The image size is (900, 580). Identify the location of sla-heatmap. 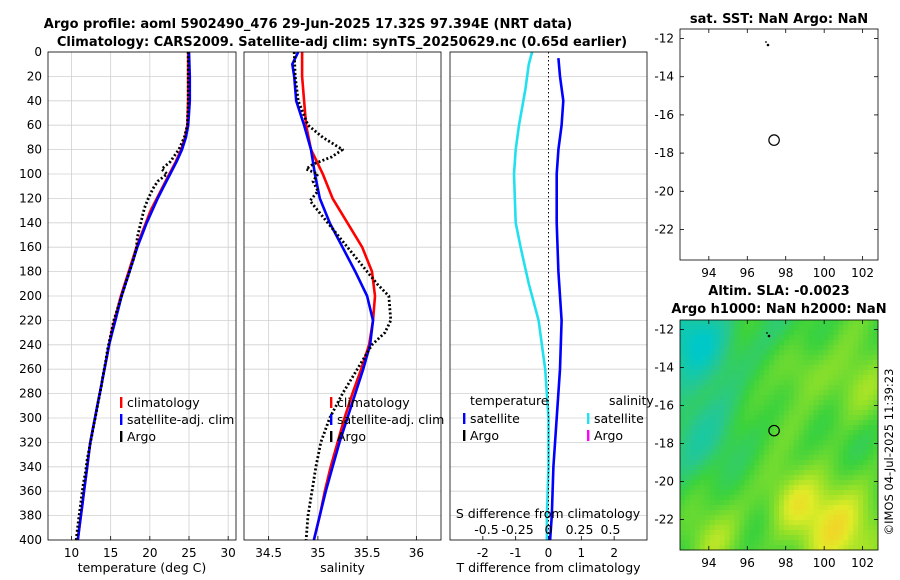
(779, 435).